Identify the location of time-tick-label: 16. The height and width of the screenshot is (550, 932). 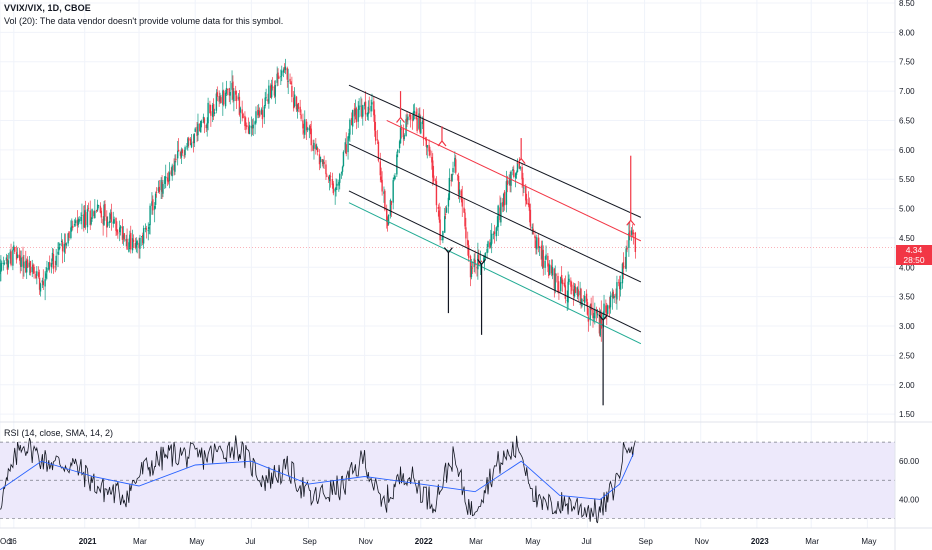
(12, 541).